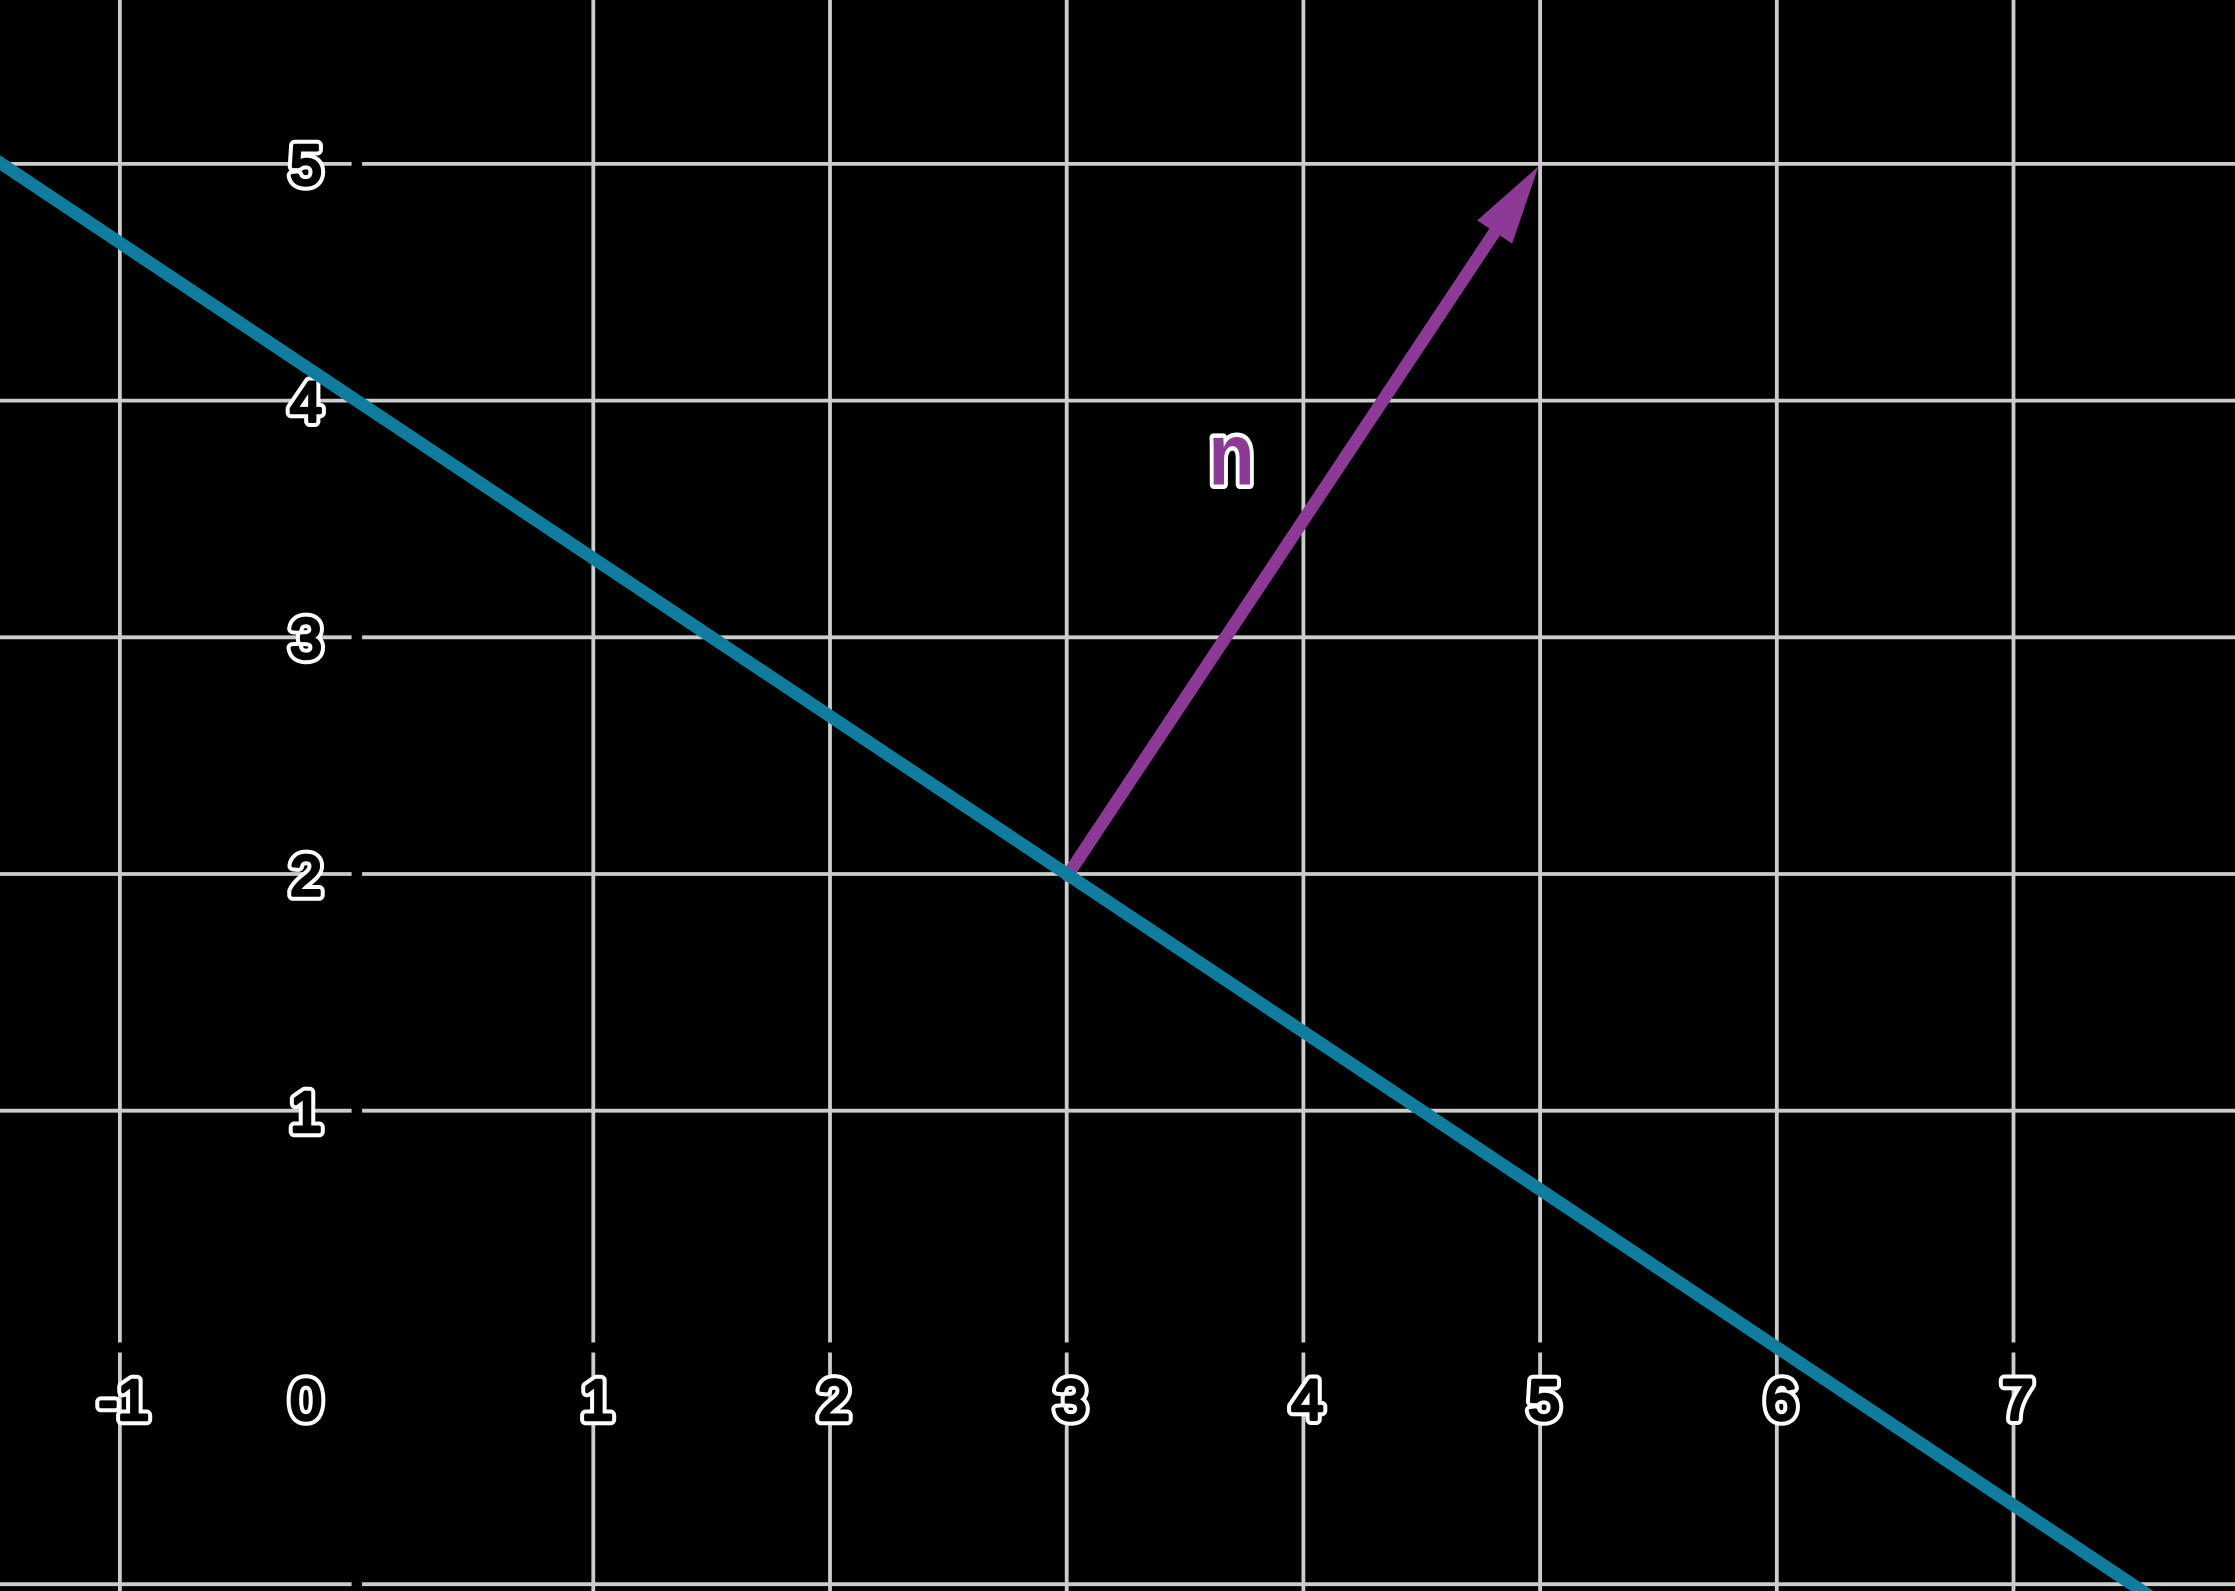 This screenshot has height=1591, width=2235. What do you see at coordinates (1231, 455) in the screenshot?
I see `svg-text: n` at bounding box center [1231, 455].